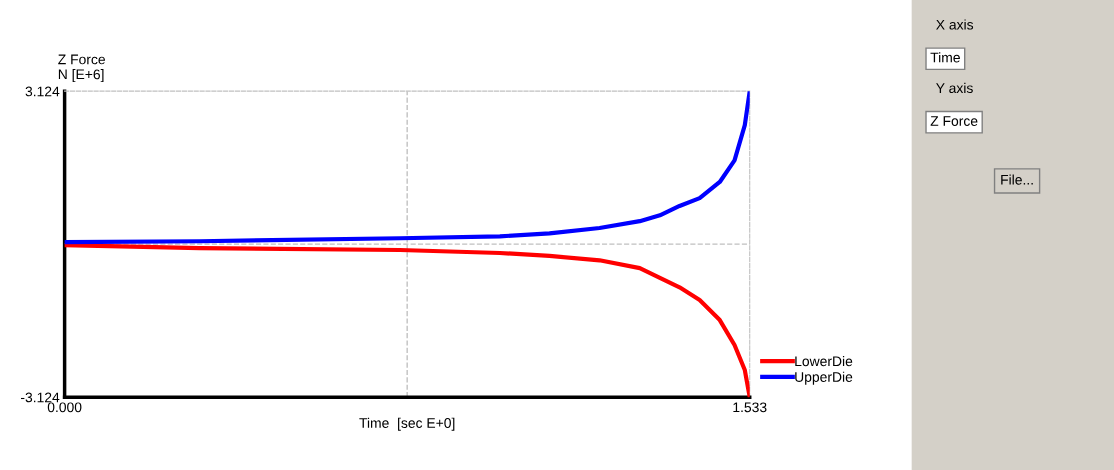 This screenshot has width=1114, height=470. I want to click on legend-label: UpperDie, so click(824, 378).